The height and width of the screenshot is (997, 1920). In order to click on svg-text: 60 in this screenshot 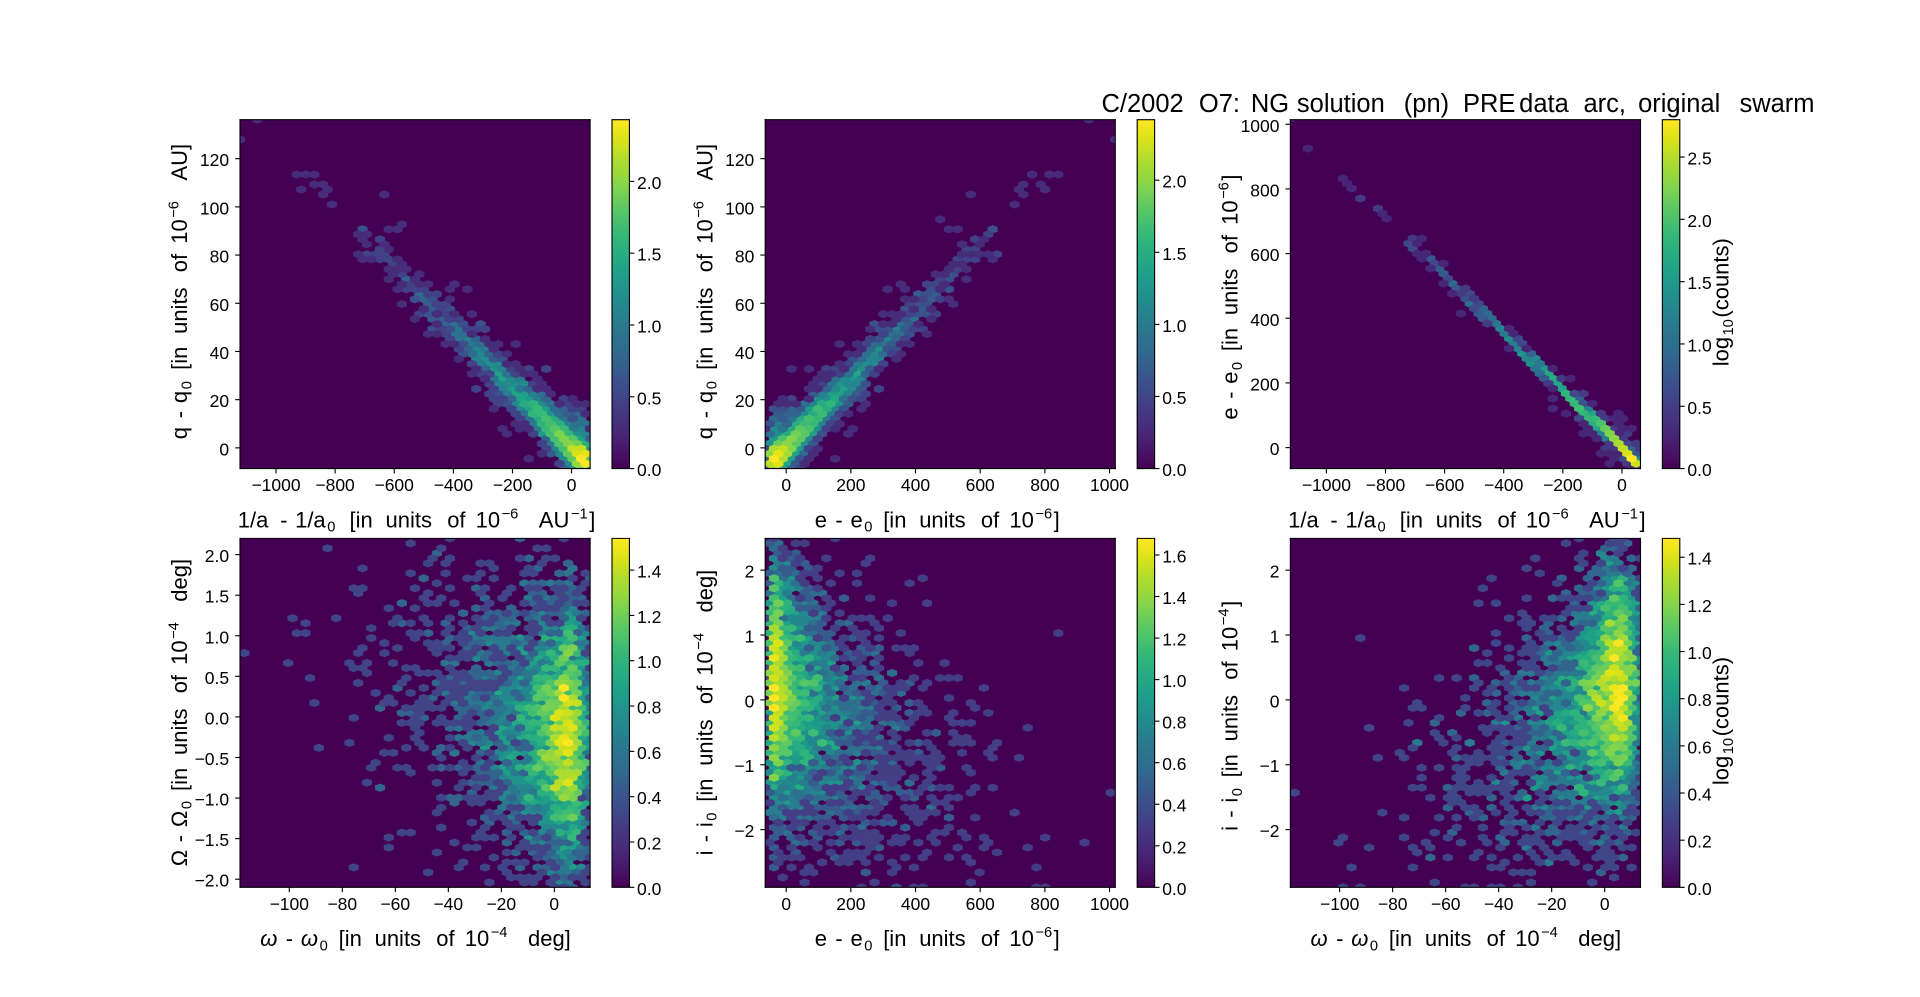, I will do `click(220, 305)`.